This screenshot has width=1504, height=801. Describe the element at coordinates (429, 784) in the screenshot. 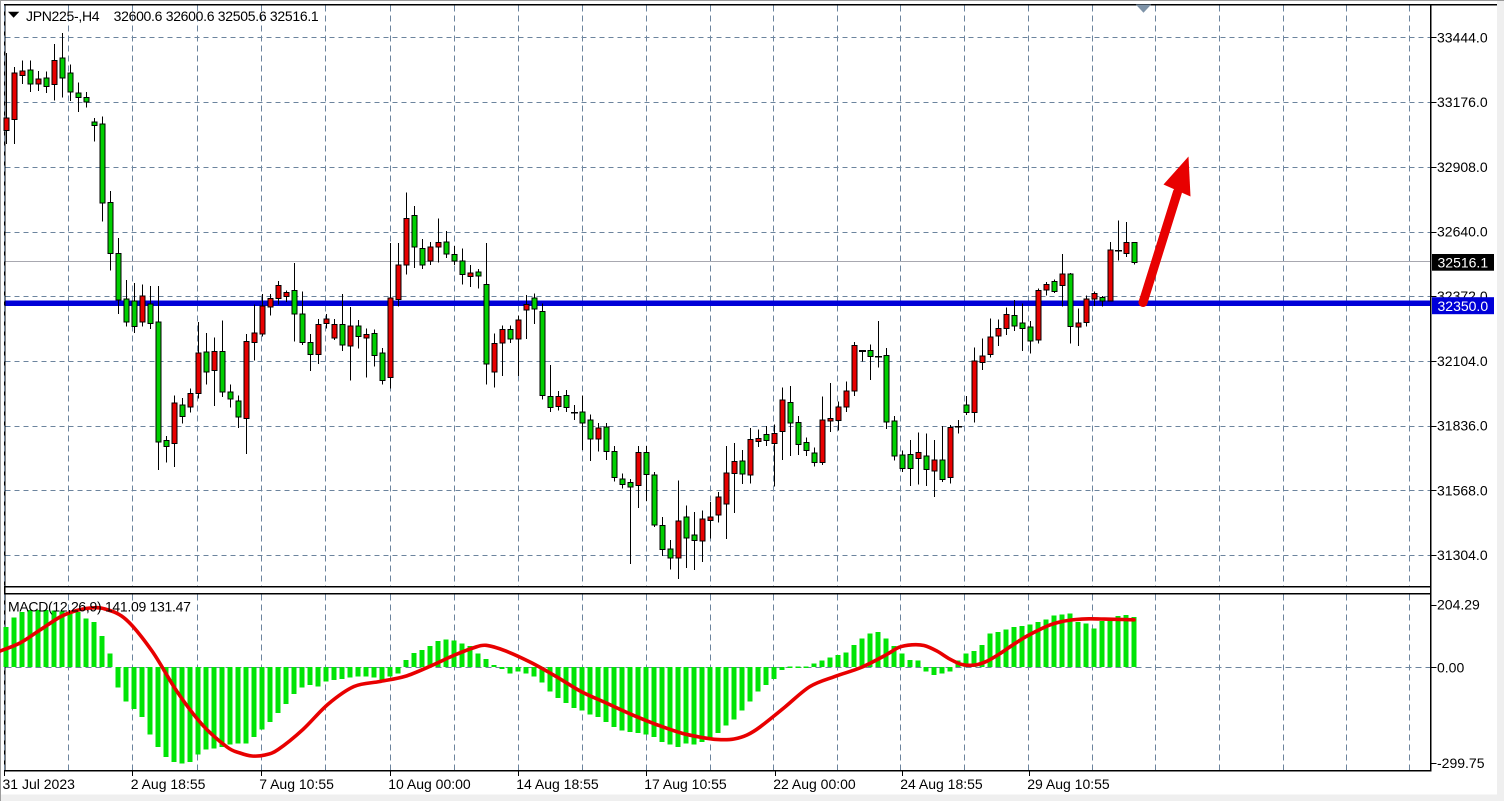

I see `svg-text: 10 Aug 00:00` at that location.